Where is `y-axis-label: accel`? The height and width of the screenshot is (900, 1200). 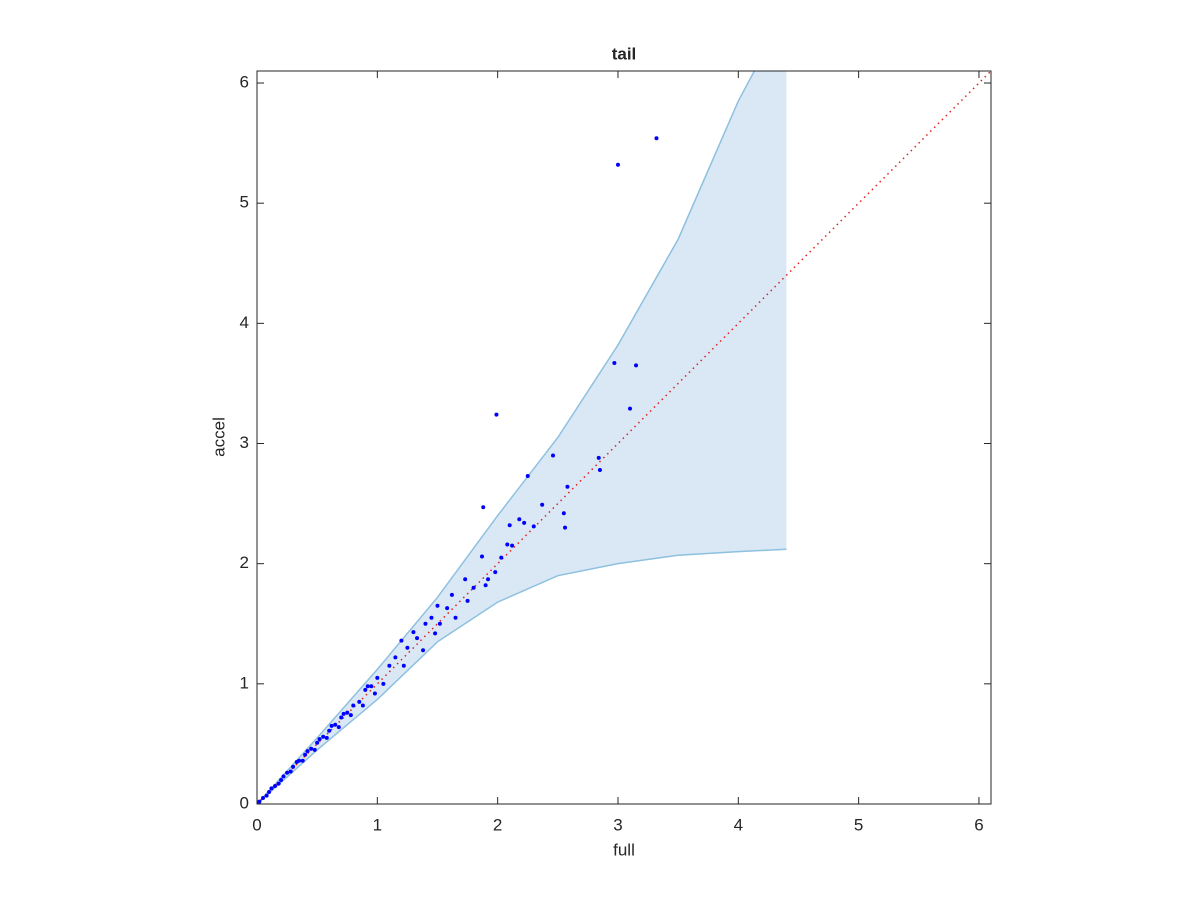
y-axis-label: accel is located at coordinates (218, 437).